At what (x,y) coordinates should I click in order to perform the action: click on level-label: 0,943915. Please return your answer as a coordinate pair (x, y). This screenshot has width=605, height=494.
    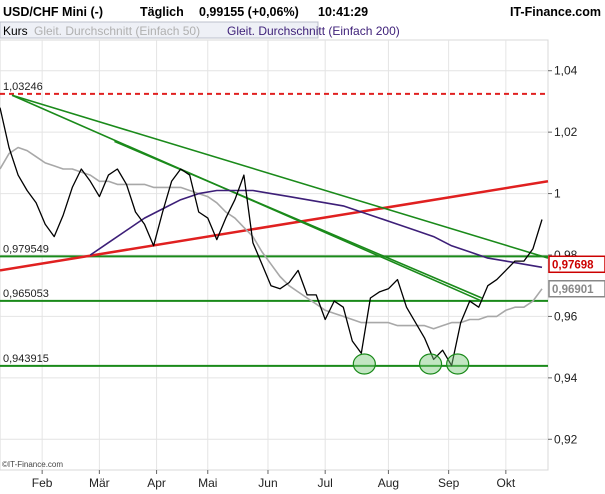
    Looking at the image, I should click on (26, 359).